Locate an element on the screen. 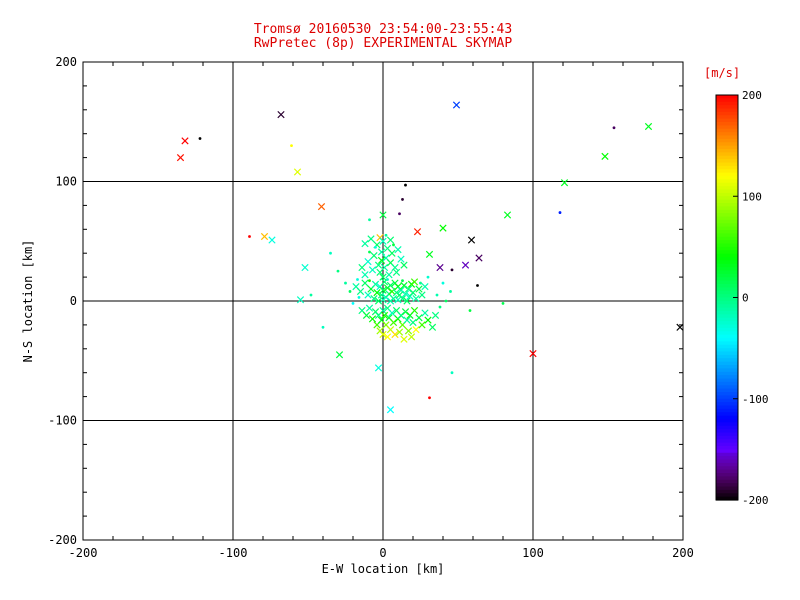  colorbar-tick-label: 200 is located at coordinates (752, 95).